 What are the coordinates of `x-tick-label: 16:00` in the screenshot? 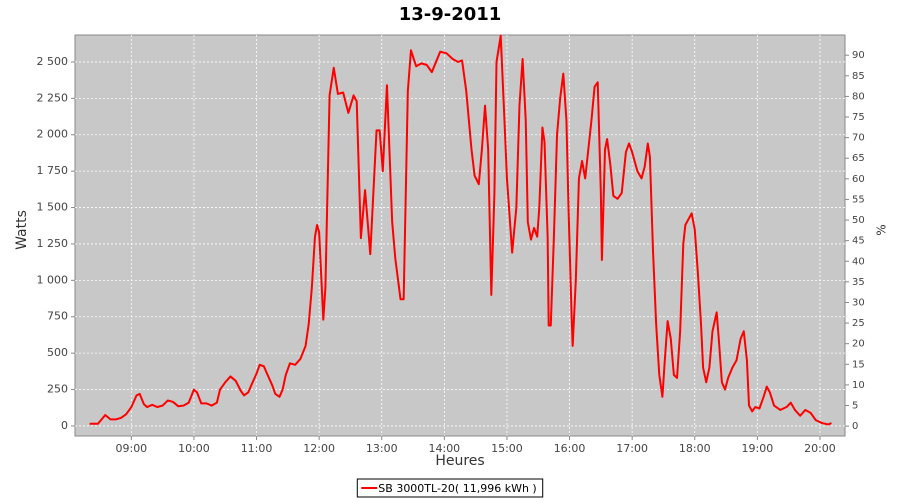 It's located at (570, 448).